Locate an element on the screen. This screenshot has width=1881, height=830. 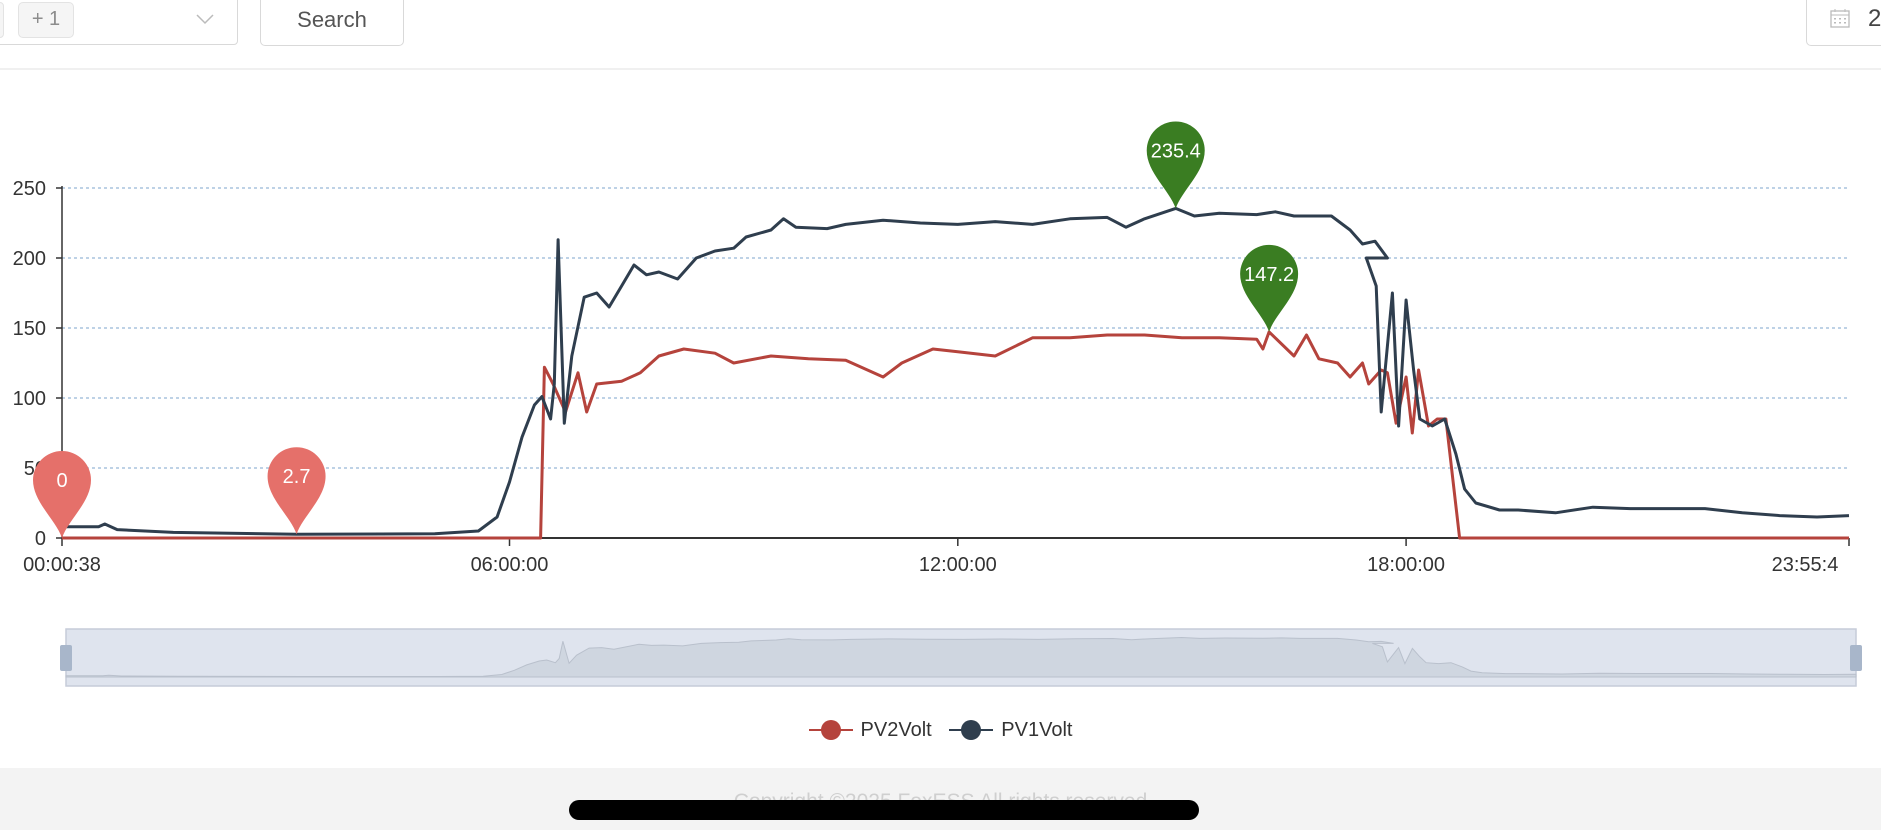
max-marker-pv1volt: 235.4 is located at coordinates (1175, 165).